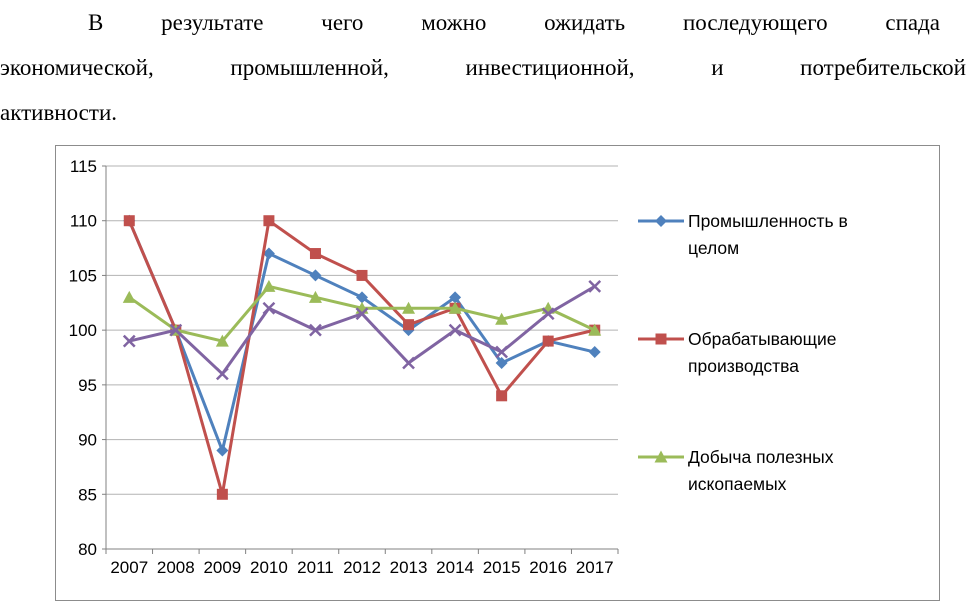  I want to click on x-tick-label: 2012, so click(362, 567).